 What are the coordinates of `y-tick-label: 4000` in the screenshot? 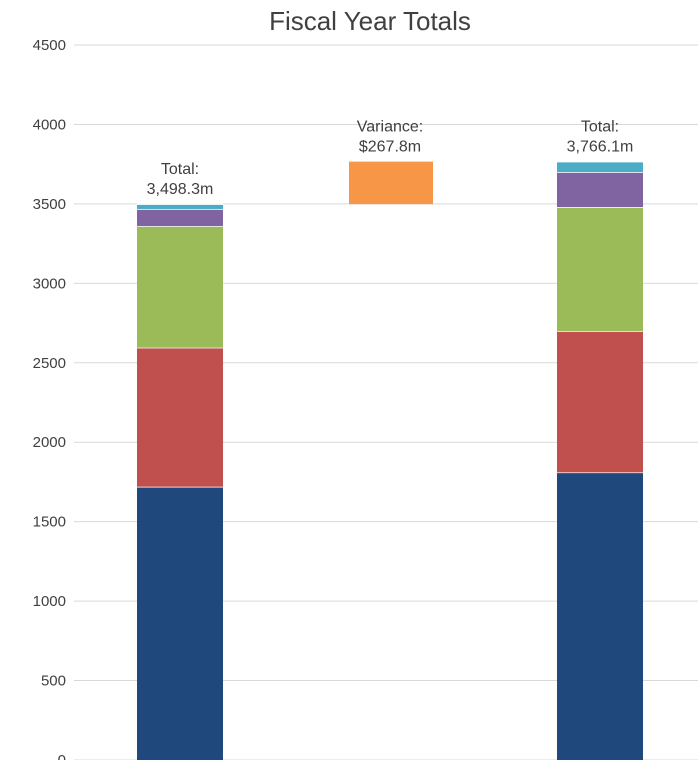 It's located at (49, 124).